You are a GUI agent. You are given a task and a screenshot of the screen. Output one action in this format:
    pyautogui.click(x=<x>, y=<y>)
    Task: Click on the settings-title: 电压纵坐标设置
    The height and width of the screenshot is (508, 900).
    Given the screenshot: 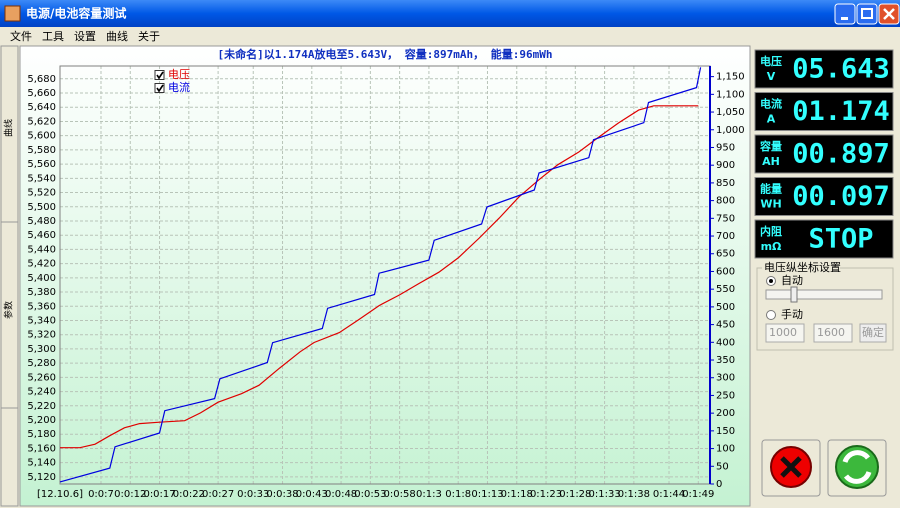 What is the action you would take?
    pyautogui.click(x=802, y=267)
    